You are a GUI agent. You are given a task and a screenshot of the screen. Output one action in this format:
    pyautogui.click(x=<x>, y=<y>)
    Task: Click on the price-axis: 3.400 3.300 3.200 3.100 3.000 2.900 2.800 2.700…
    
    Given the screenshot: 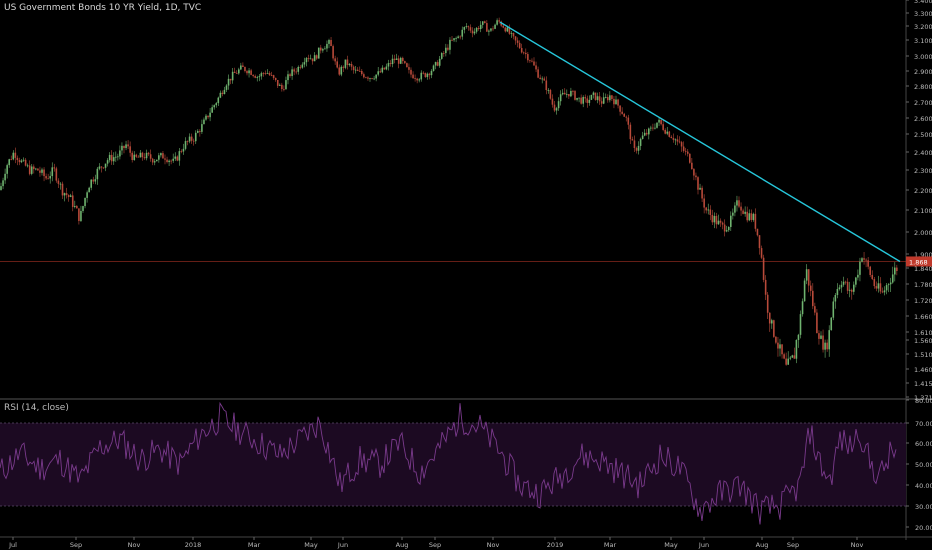 What is the action you would take?
    pyautogui.click(x=919, y=201)
    